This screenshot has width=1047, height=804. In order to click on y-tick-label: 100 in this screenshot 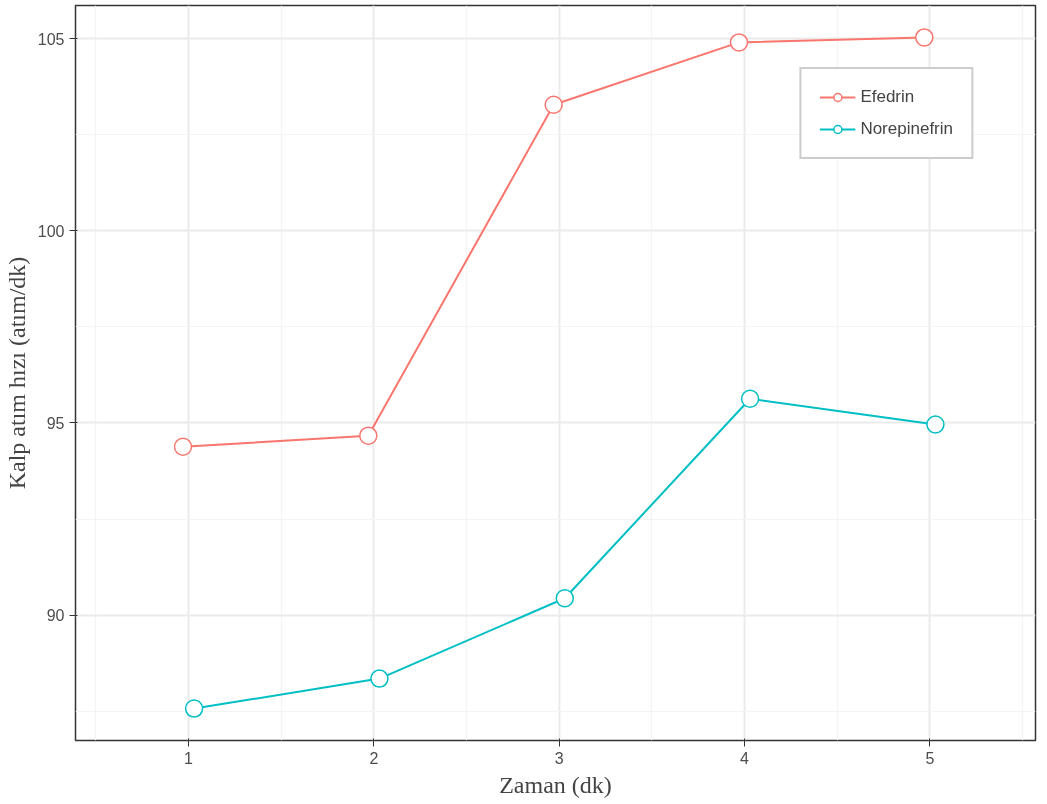, I will do `click(51, 231)`.